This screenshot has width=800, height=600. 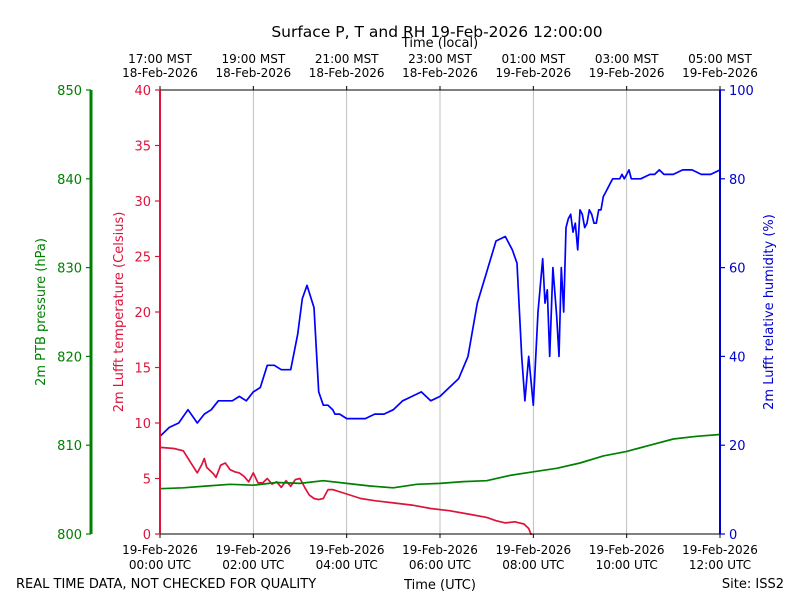 I want to click on temperature-axis-label: 2m Lufft temperature (Celsius), so click(x=119, y=312).